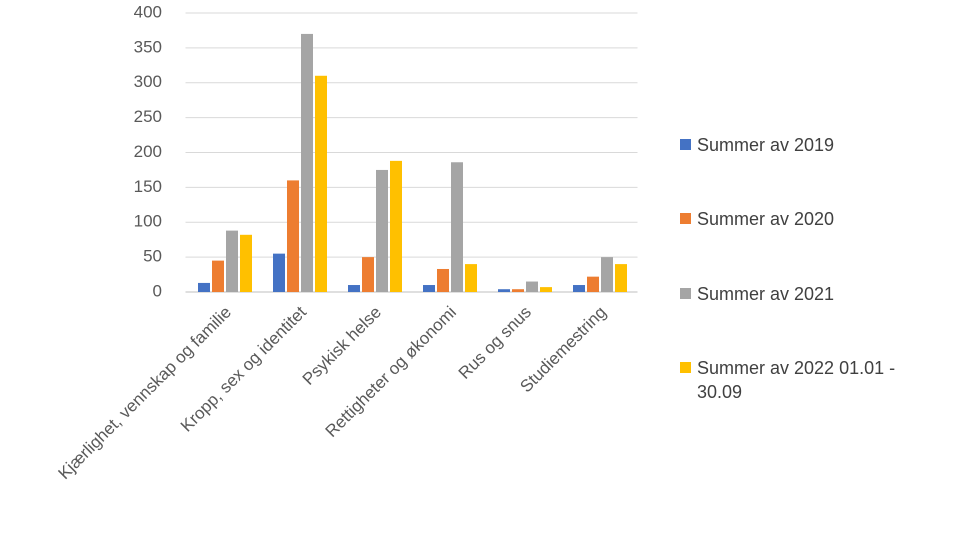 This screenshot has width=960, height=553. Describe the element at coordinates (391, 372) in the screenshot. I see `x-tick-label: Rettigheter og økonomi` at that location.